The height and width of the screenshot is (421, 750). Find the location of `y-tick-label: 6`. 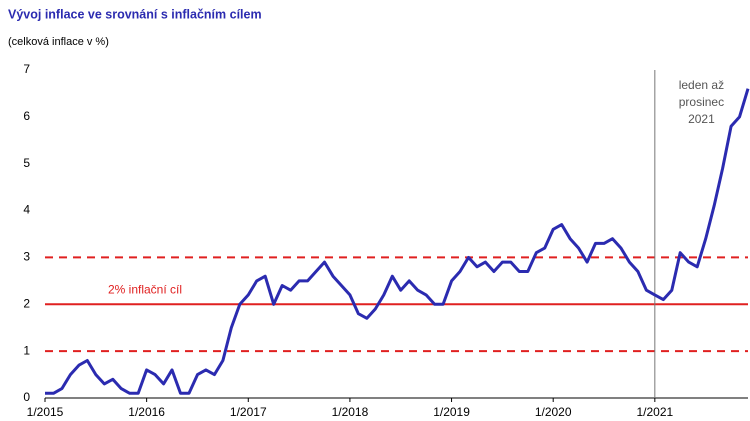

y-tick-label: 6 is located at coordinates (26, 116).